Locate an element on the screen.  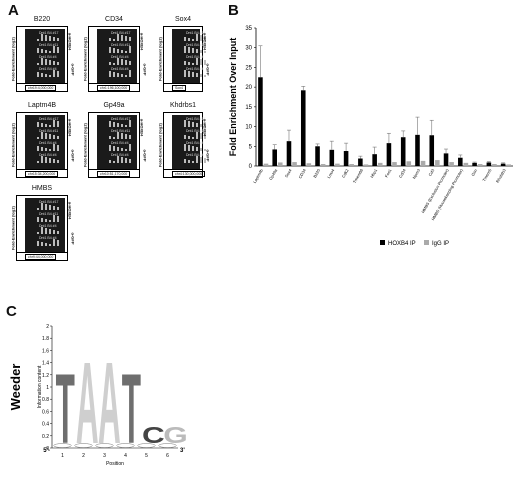
logo-x-tick-label: 1 is located at coordinates (62, 456).